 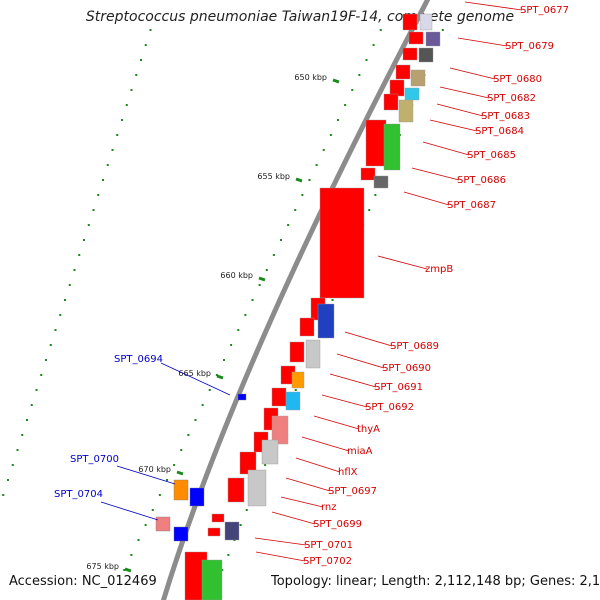 What do you see at coordinates (360, 451) in the screenshot?
I see `forward-gene-label: miaA` at bounding box center [360, 451].